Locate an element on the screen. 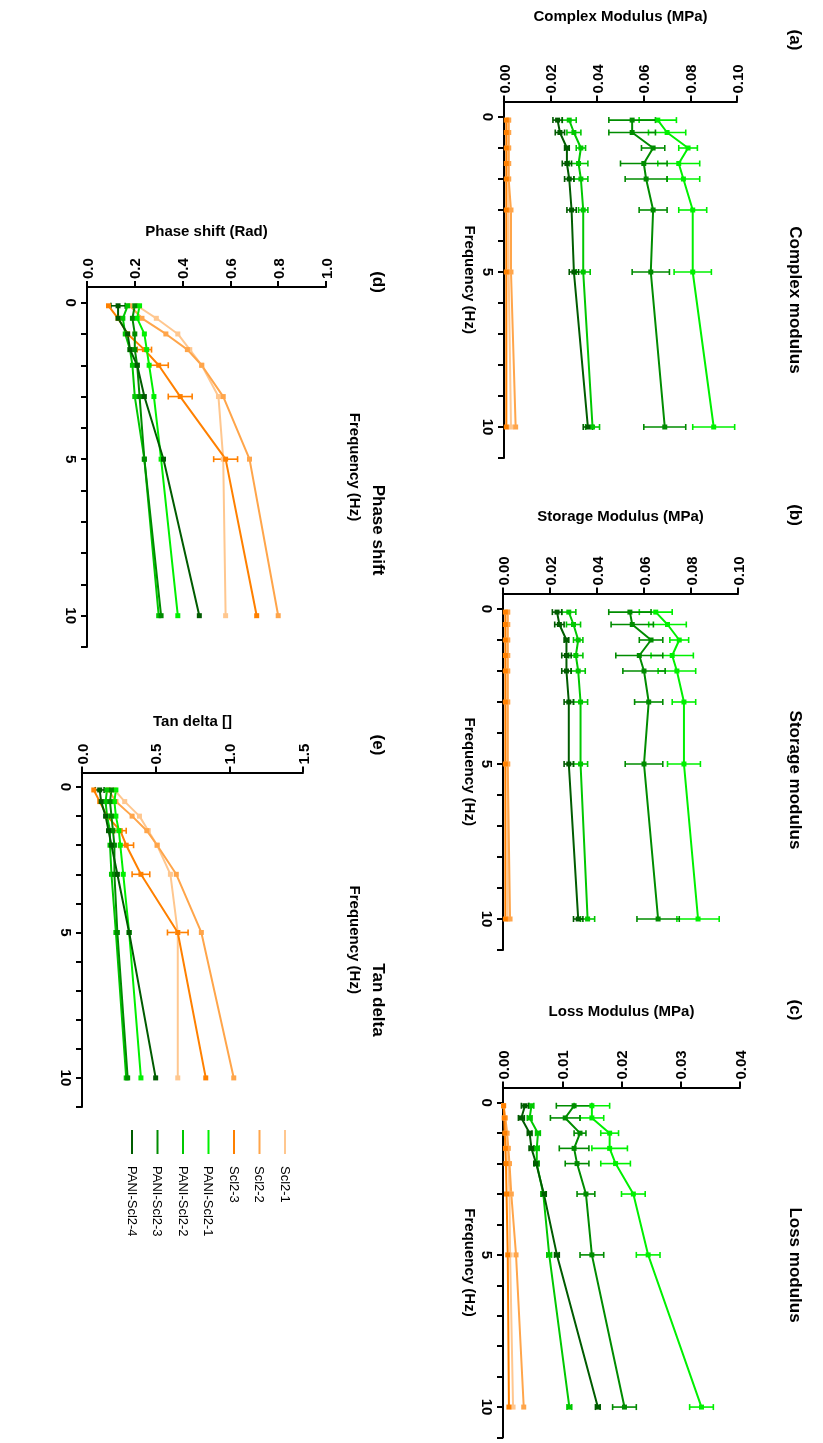 Image resolution: width=823 pixels, height=1443 pixels. legend-label: Scl2-3 is located at coordinates (234, 1184).